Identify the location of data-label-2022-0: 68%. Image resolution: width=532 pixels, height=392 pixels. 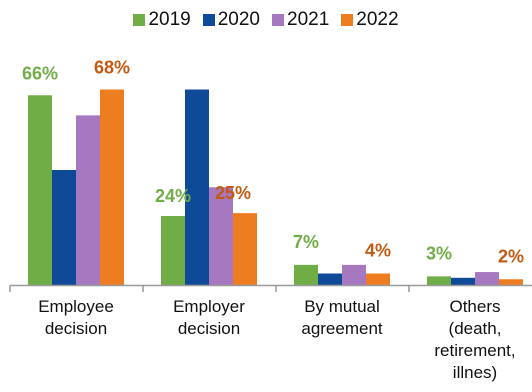
(112, 68).